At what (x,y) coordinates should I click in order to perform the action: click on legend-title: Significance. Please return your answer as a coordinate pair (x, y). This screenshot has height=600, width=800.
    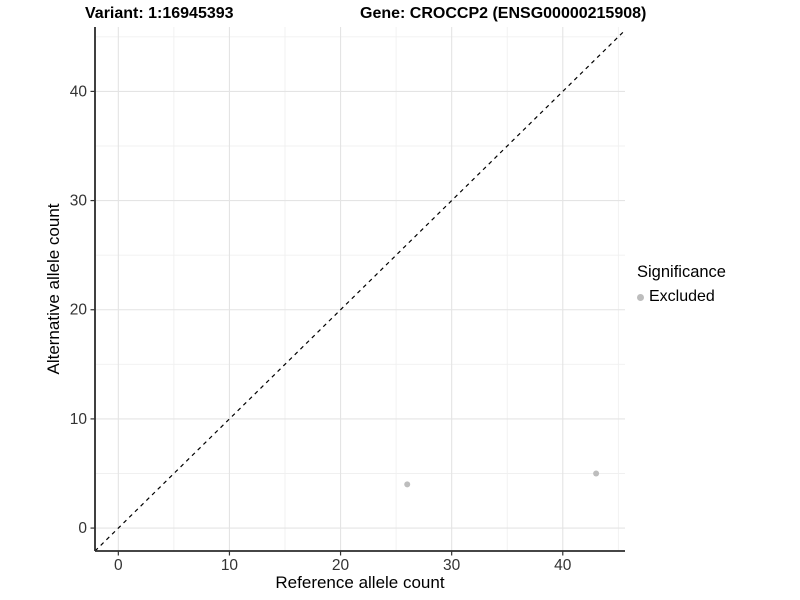
    Looking at the image, I should click on (681, 272).